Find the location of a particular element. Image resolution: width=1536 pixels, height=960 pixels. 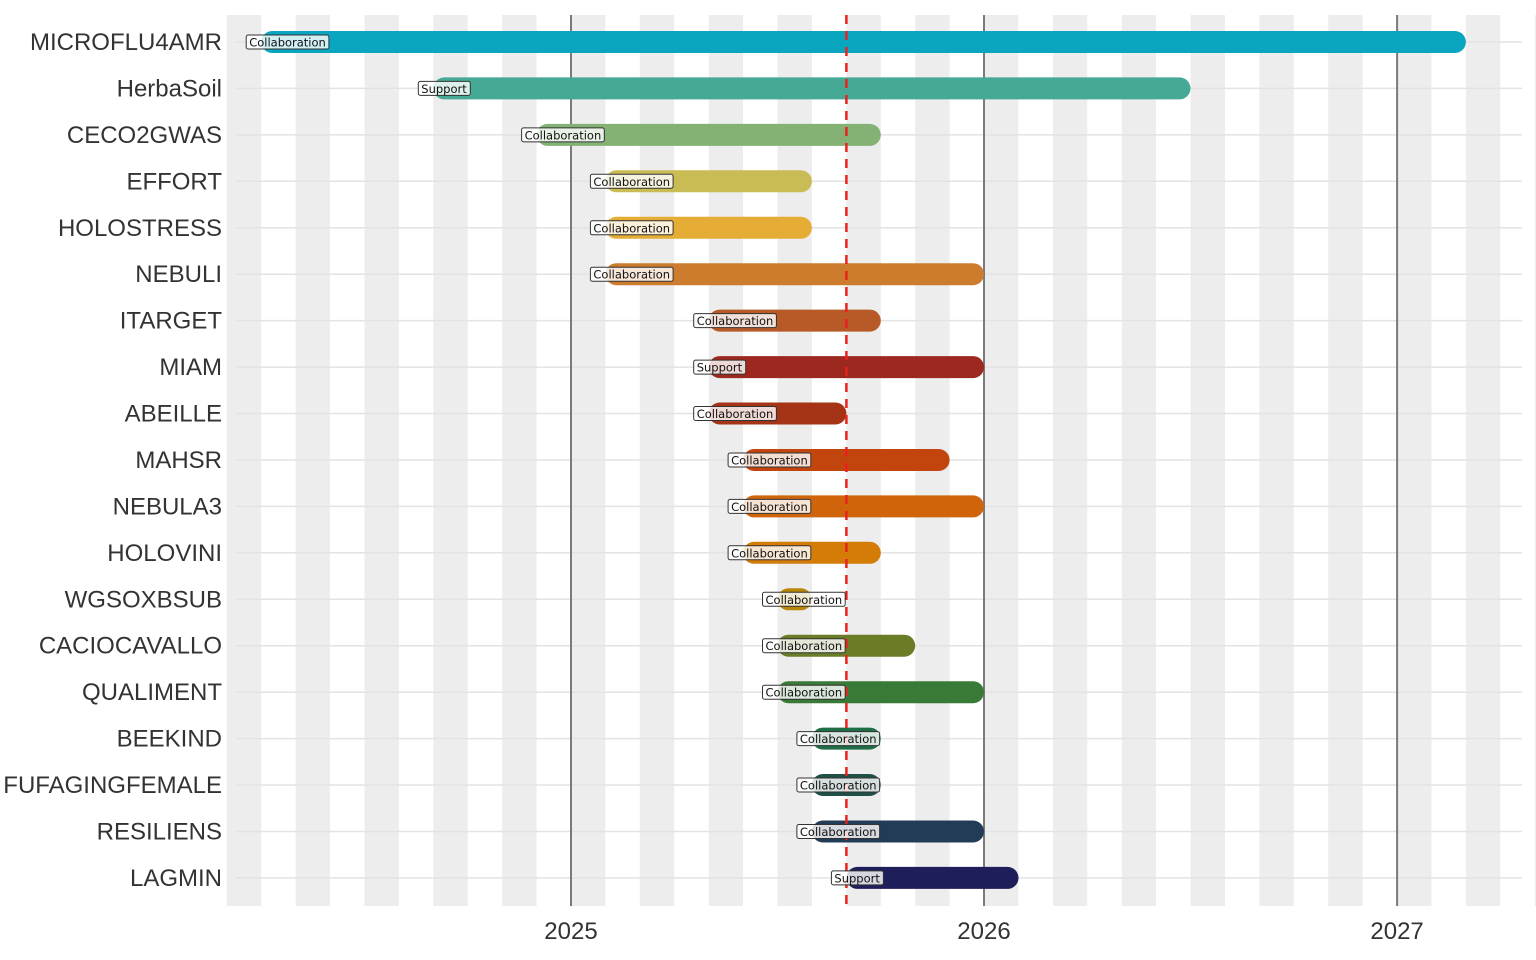

y-label-holovini: HOLOVINI is located at coordinates (164, 553).